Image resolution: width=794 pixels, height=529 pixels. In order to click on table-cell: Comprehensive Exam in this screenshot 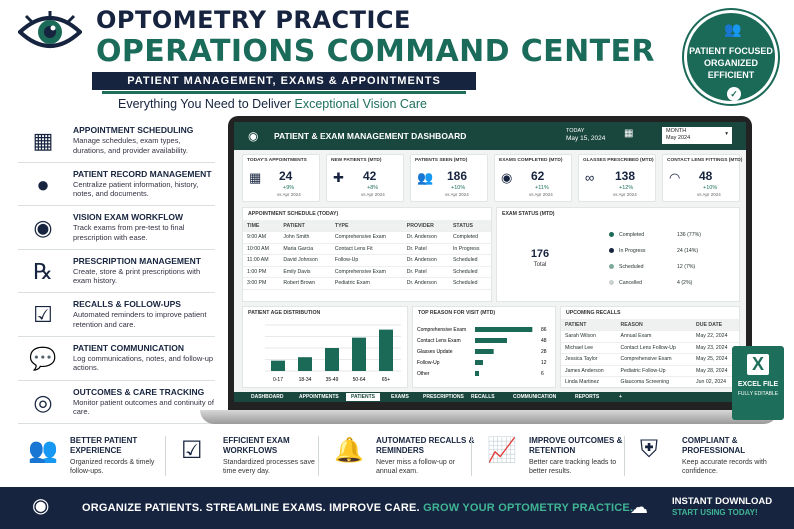, I will do `click(360, 237)`.